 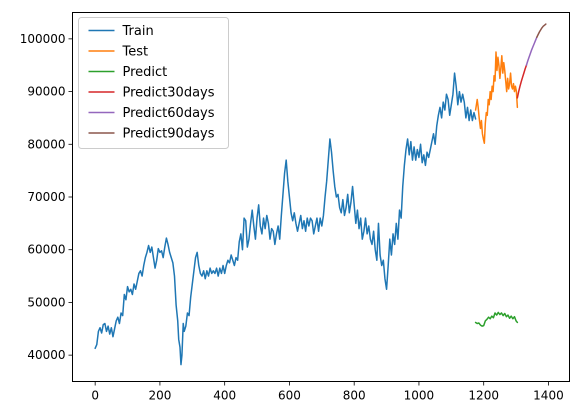 What do you see at coordinates (46, 144) in the screenshot?
I see `y-tick-label: 80000` at bounding box center [46, 144].